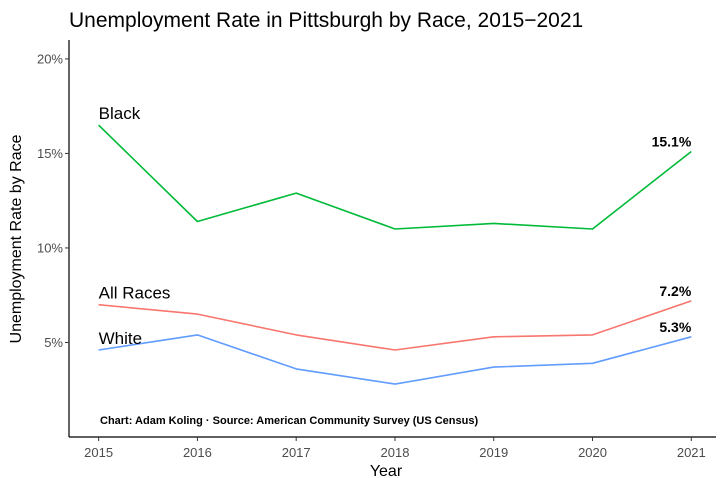  What do you see at coordinates (395, 452) in the screenshot?
I see `x-tick-label: 2018` at bounding box center [395, 452].